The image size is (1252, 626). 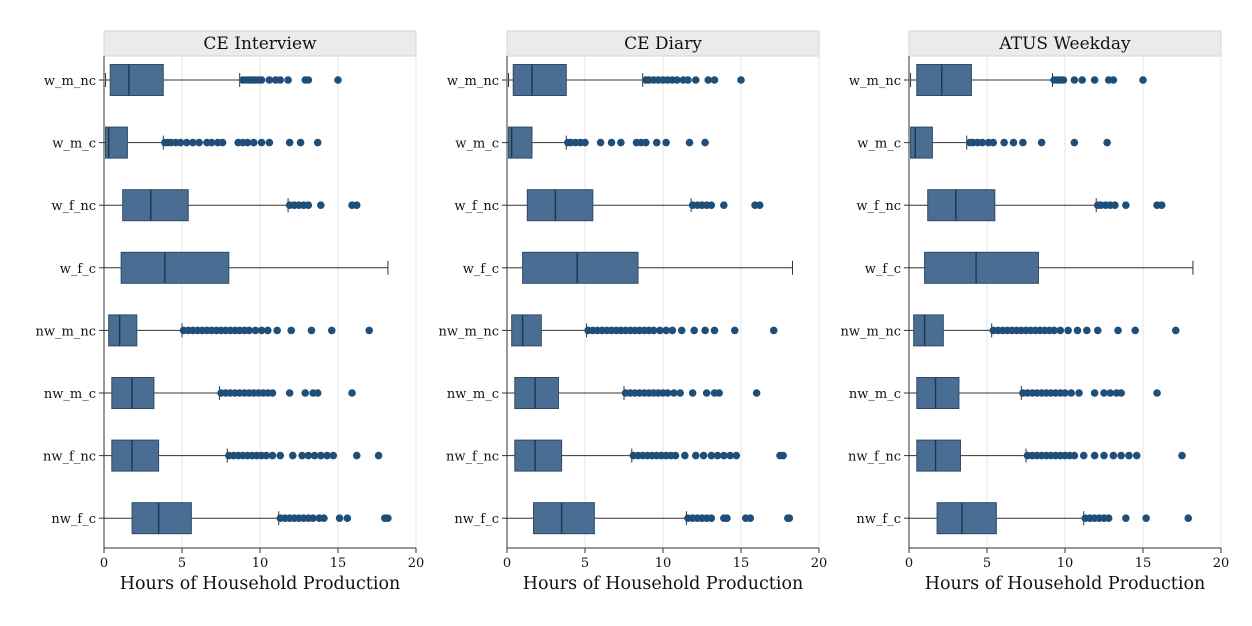 What do you see at coordinates (70, 81) in the screenshot?
I see `category-label: w_m_nc` at bounding box center [70, 81].